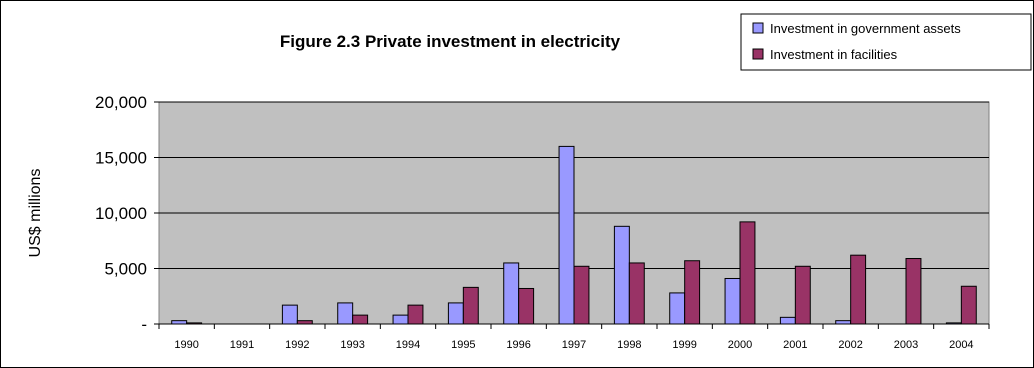  What do you see at coordinates (961, 345) in the screenshot?
I see `x-tick-label: 2004` at bounding box center [961, 345].